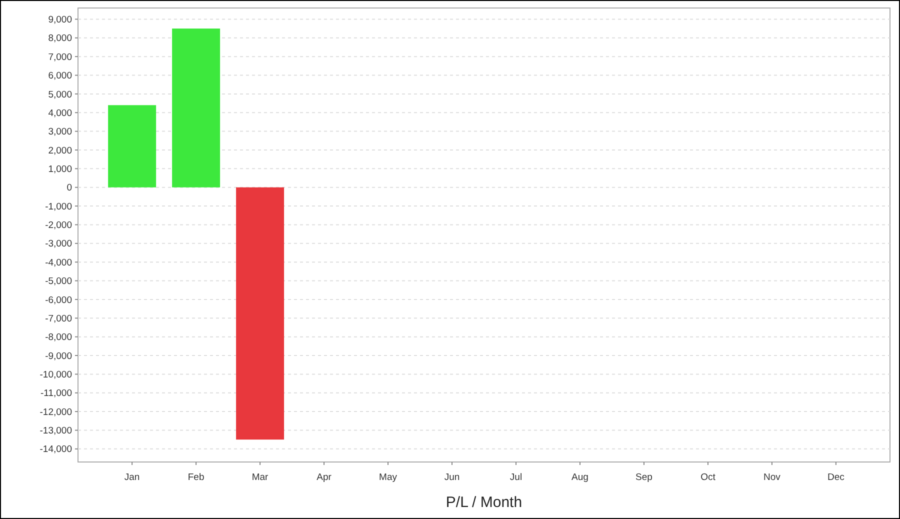 The width and height of the screenshot is (900, 519). I want to click on y-tick-label: -7,000, so click(58, 318).